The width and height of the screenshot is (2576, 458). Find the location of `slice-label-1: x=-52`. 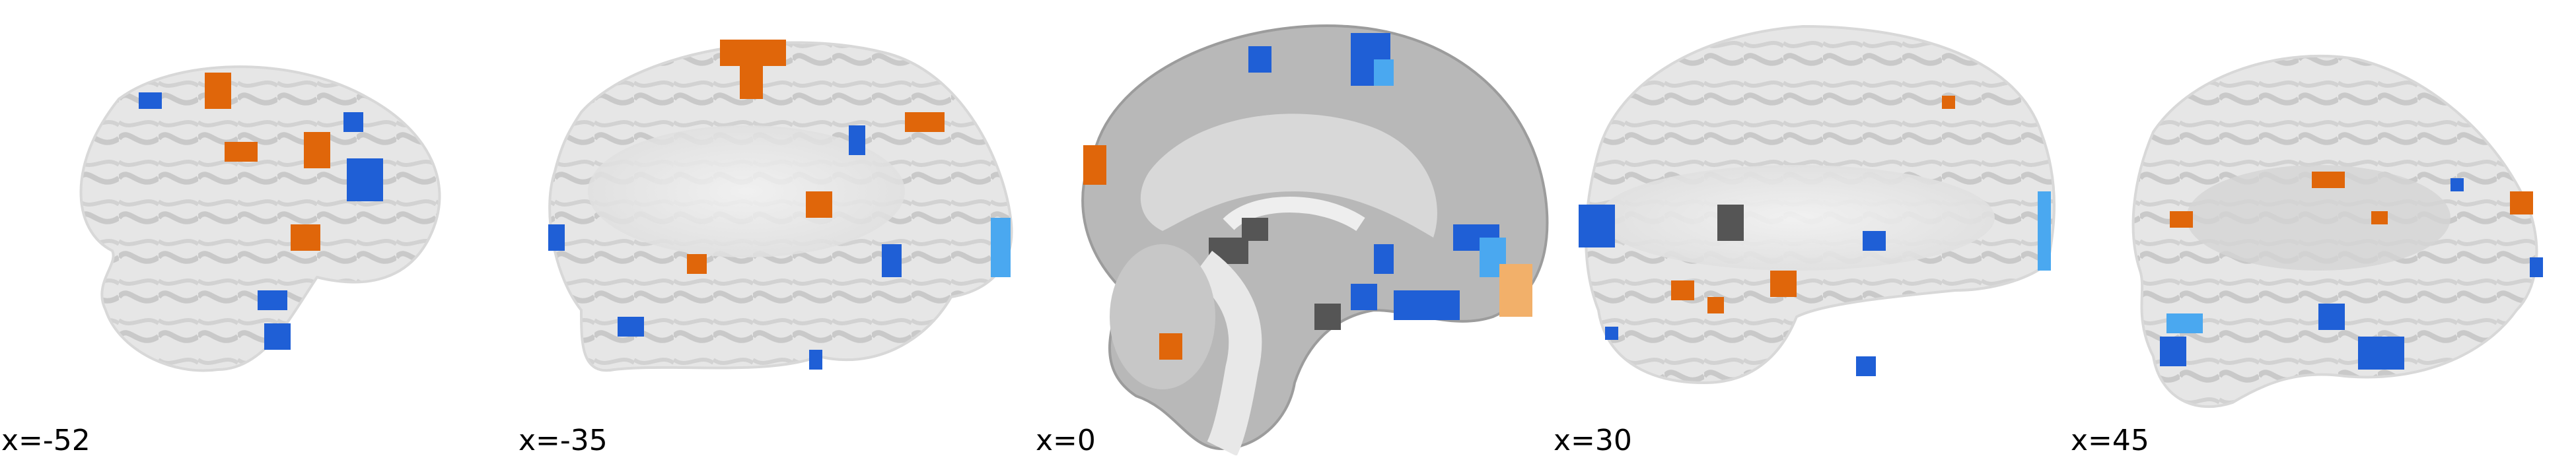

slice-label-1: x=-52 is located at coordinates (45, 441).